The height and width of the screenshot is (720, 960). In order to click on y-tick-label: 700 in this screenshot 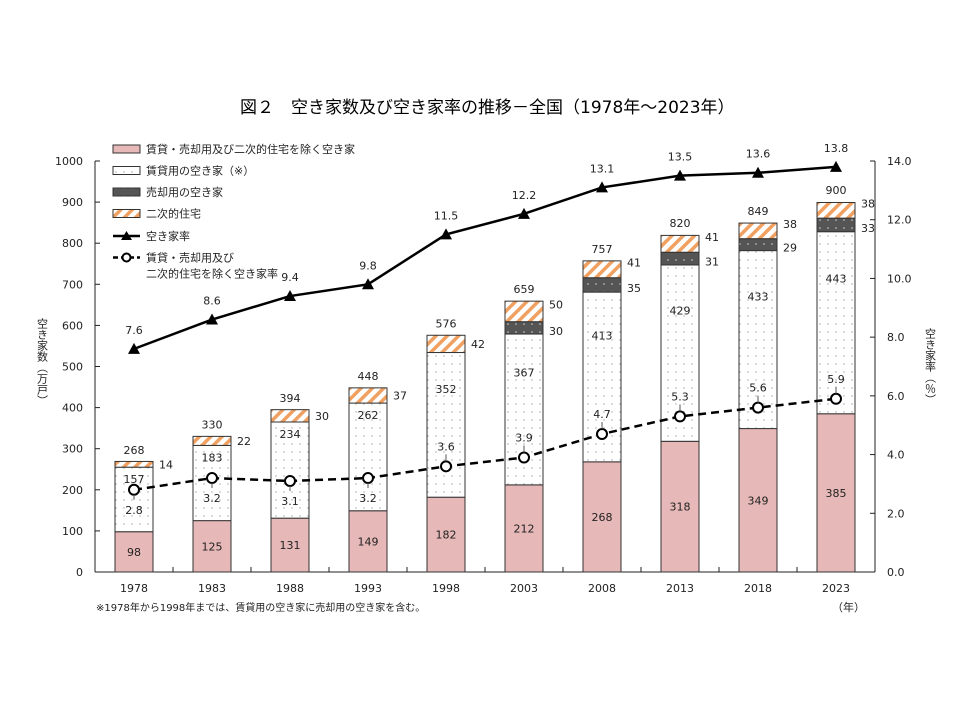, I will do `click(72, 284)`.